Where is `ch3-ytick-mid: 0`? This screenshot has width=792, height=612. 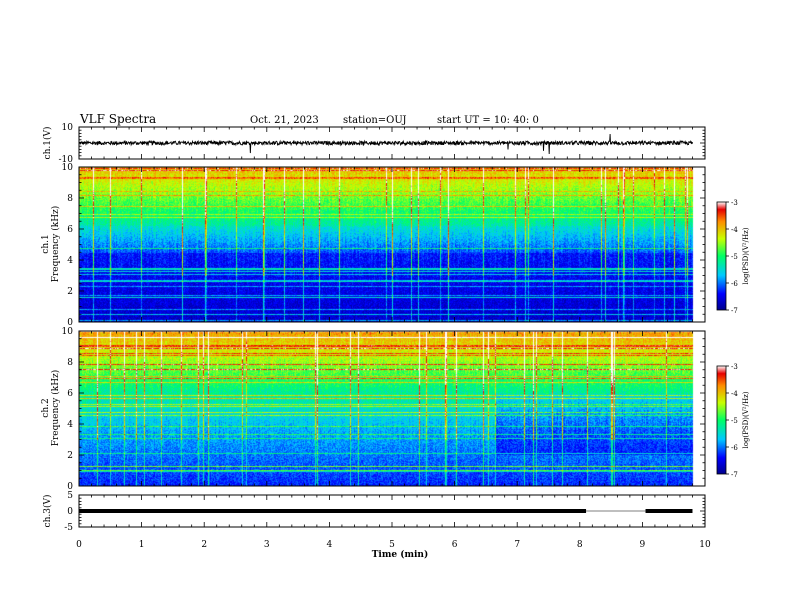
ch3-ytick-mid: 0 is located at coordinates (70, 512).